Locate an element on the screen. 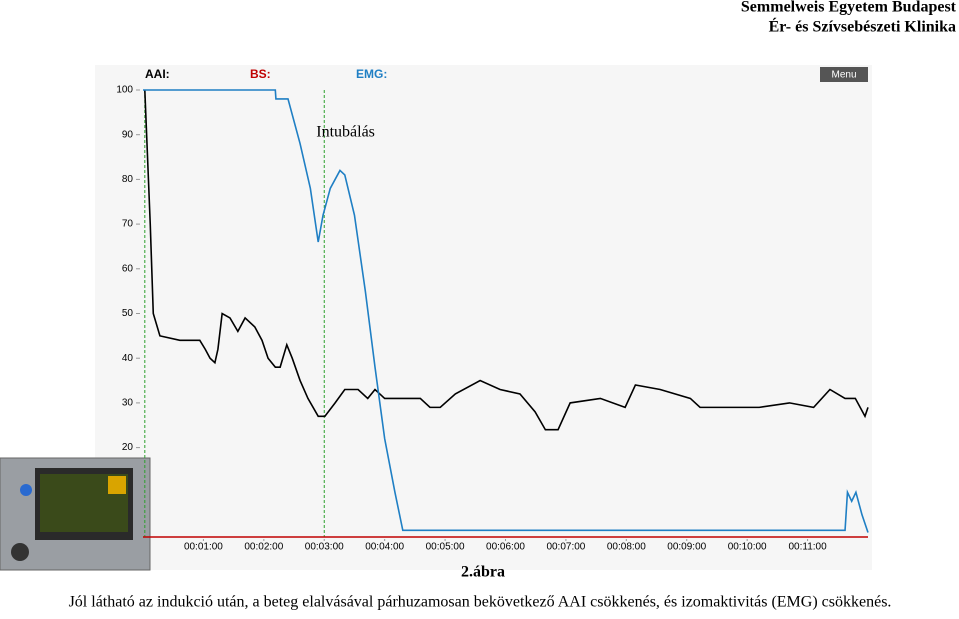 The height and width of the screenshot is (619, 959). header-line: Ér- és Szívsebészeti Klinika is located at coordinates (862, 26).